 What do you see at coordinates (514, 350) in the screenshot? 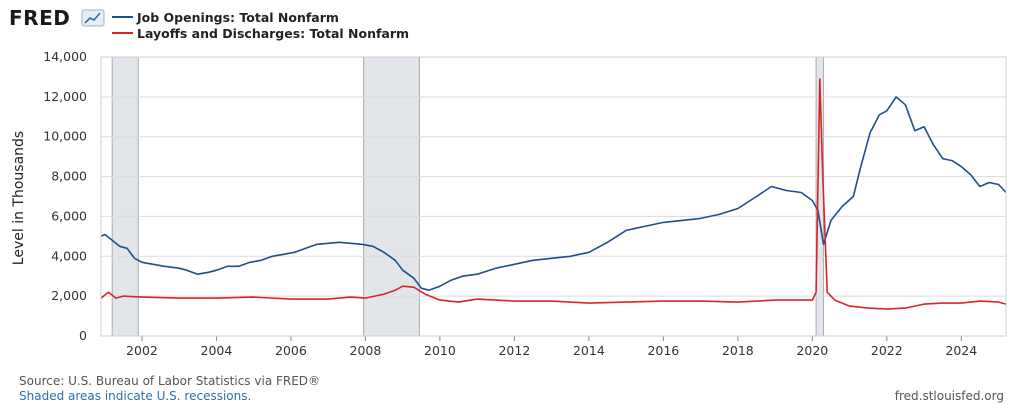
I see `x-tick-label: 2012` at bounding box center [514, 350].